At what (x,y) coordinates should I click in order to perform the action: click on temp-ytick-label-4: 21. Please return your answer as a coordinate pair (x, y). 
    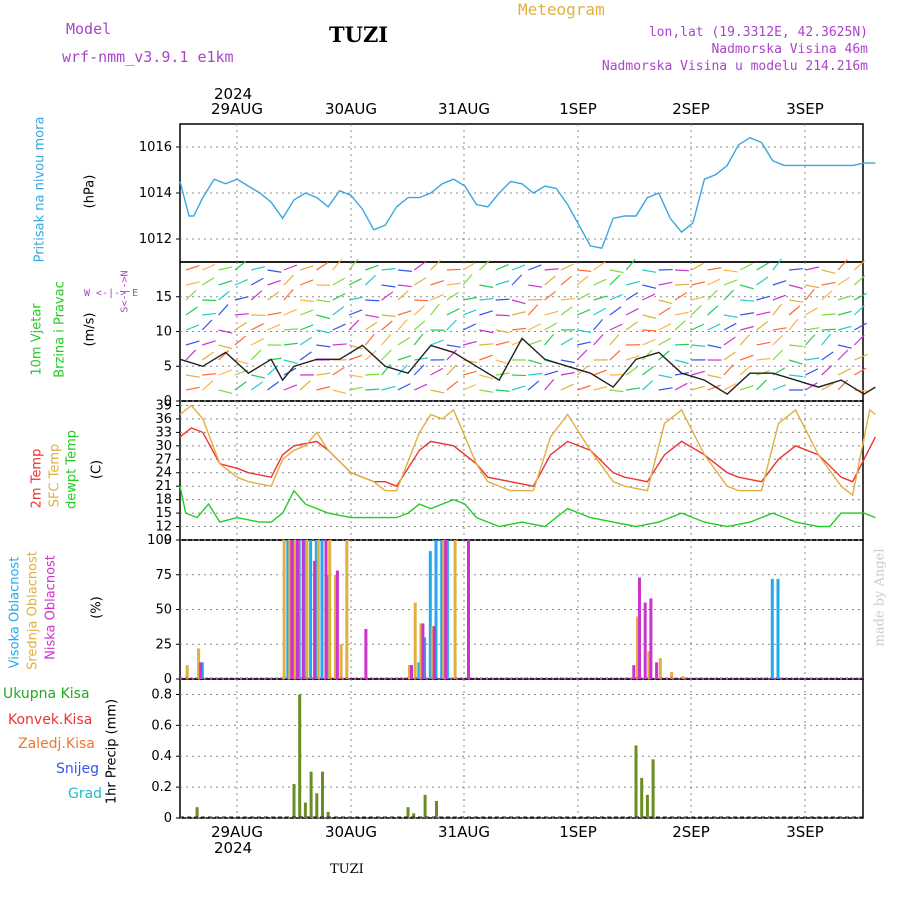
    Looking at the image, I should click on (163, 486).